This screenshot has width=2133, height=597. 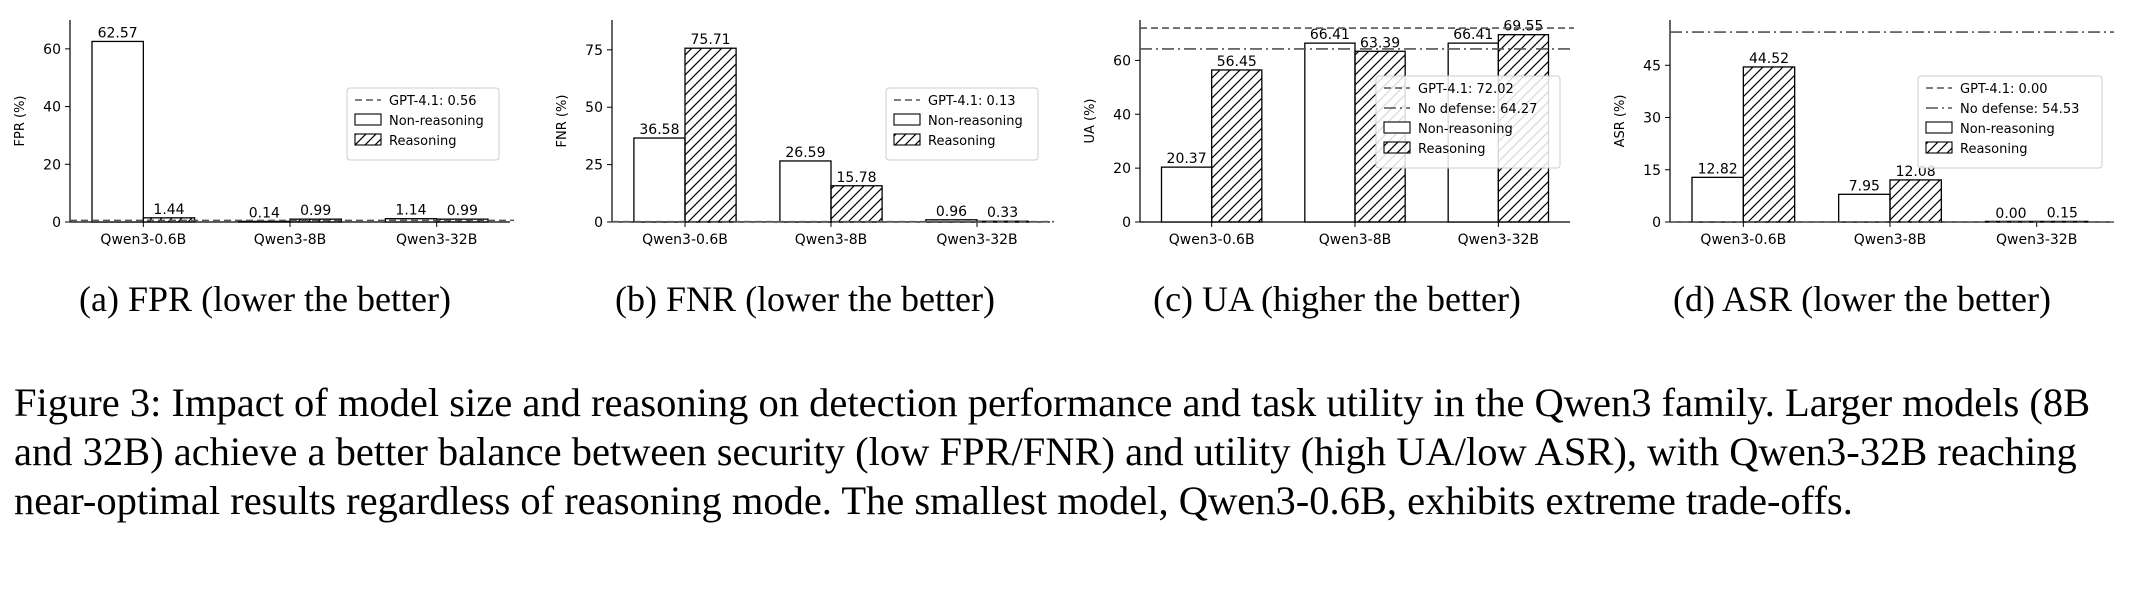 I want to click on legend-entry: No defense: 64.27, so click(x=1477, y=109).